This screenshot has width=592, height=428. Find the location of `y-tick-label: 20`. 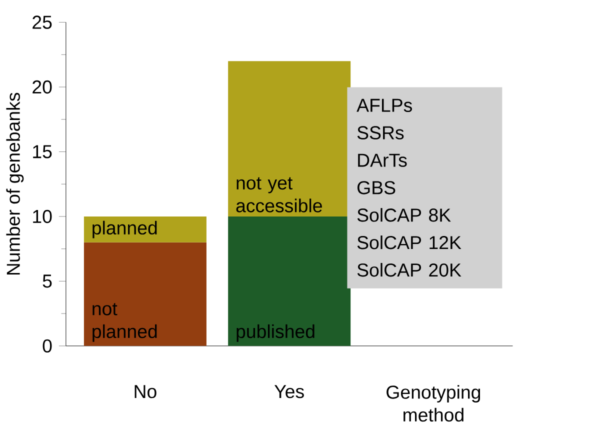

y-tick-label: 20 is located at coordinates (42, 87).